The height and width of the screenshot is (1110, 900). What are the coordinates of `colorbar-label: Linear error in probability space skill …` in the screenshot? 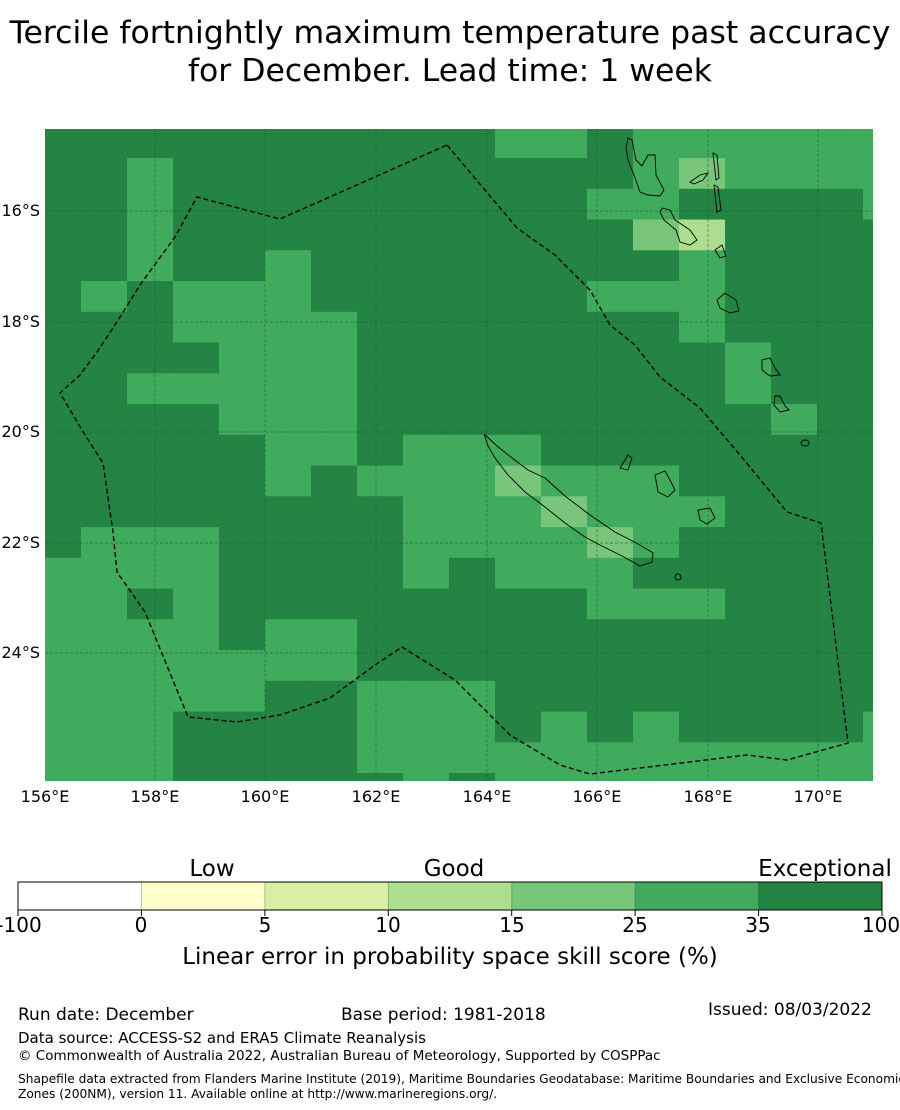 It's located at (450, 957).